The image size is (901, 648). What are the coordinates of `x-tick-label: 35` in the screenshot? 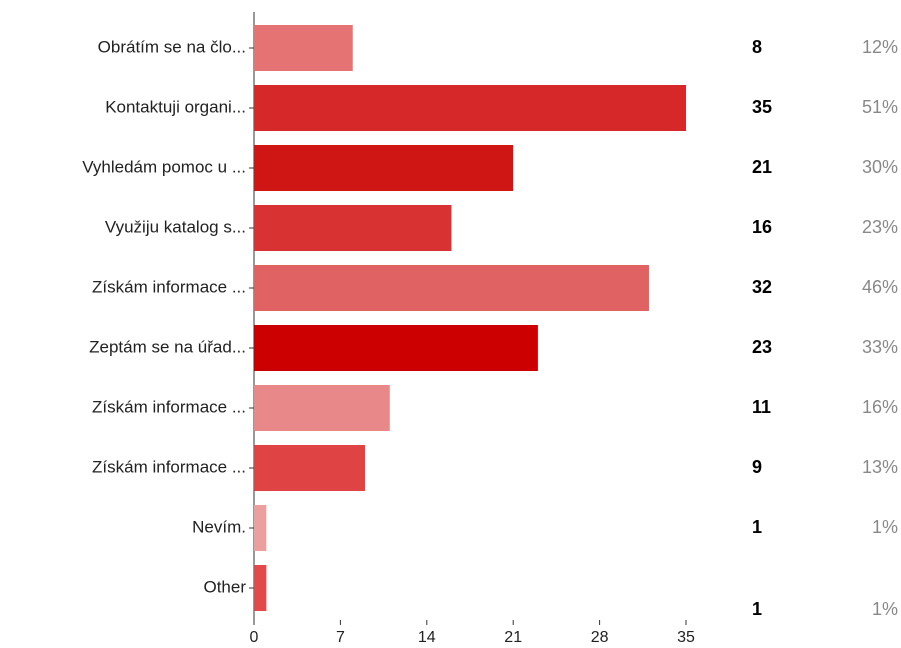 It's located at (686, 637).